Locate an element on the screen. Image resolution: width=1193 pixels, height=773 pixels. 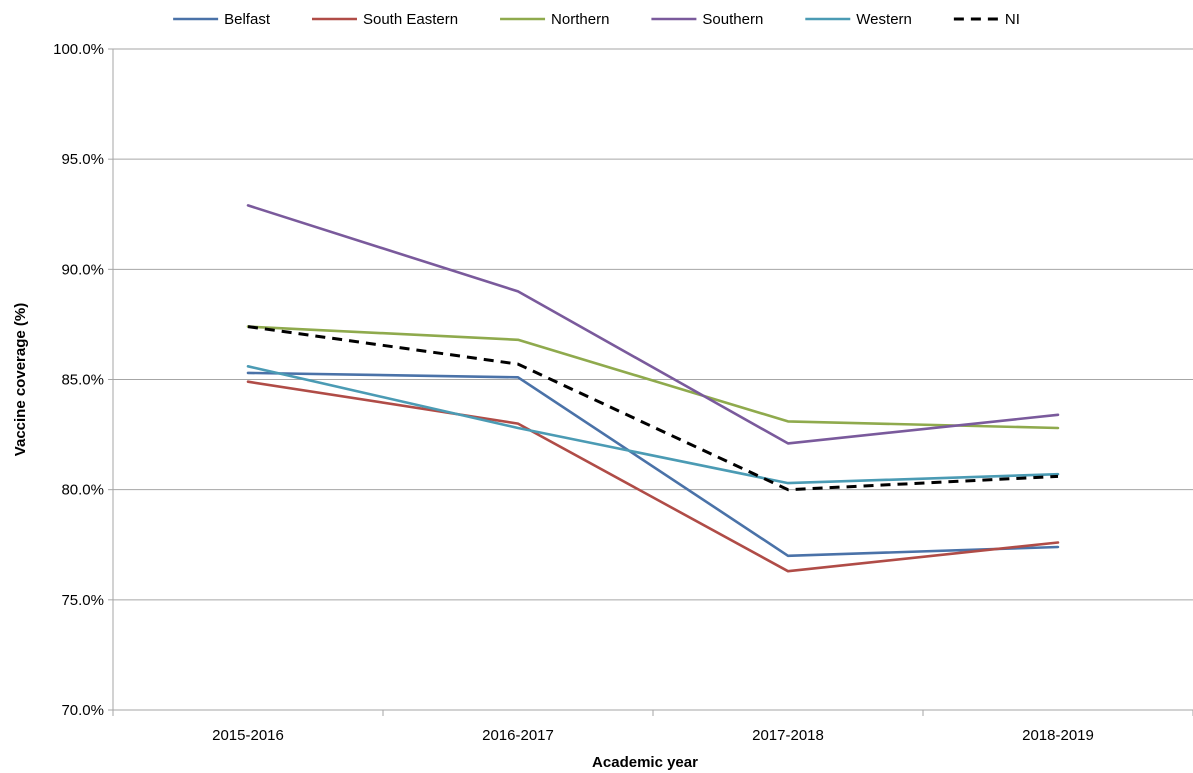
y-tick-label: 90.0% is located at coordinates (82, 269).